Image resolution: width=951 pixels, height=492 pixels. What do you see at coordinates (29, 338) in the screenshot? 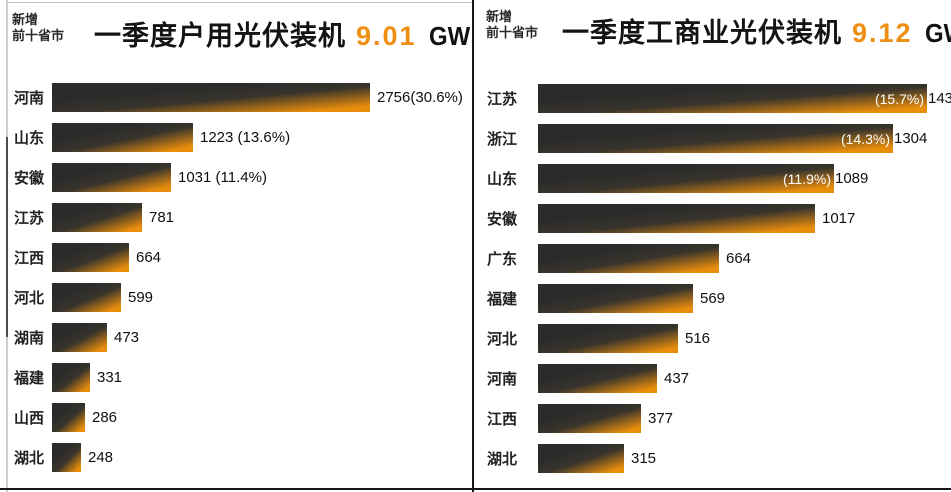
I see `category-label: 湖南` at bounding box center [29, 338].